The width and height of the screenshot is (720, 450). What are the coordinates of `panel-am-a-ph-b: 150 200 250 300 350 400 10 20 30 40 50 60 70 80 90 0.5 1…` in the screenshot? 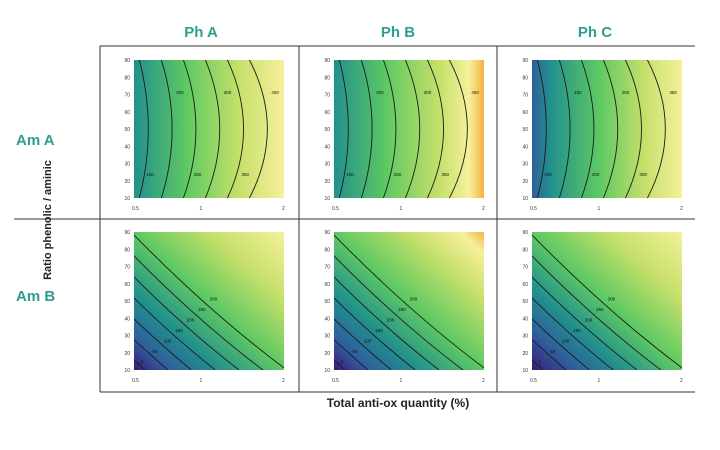 It's located at (404, 135).